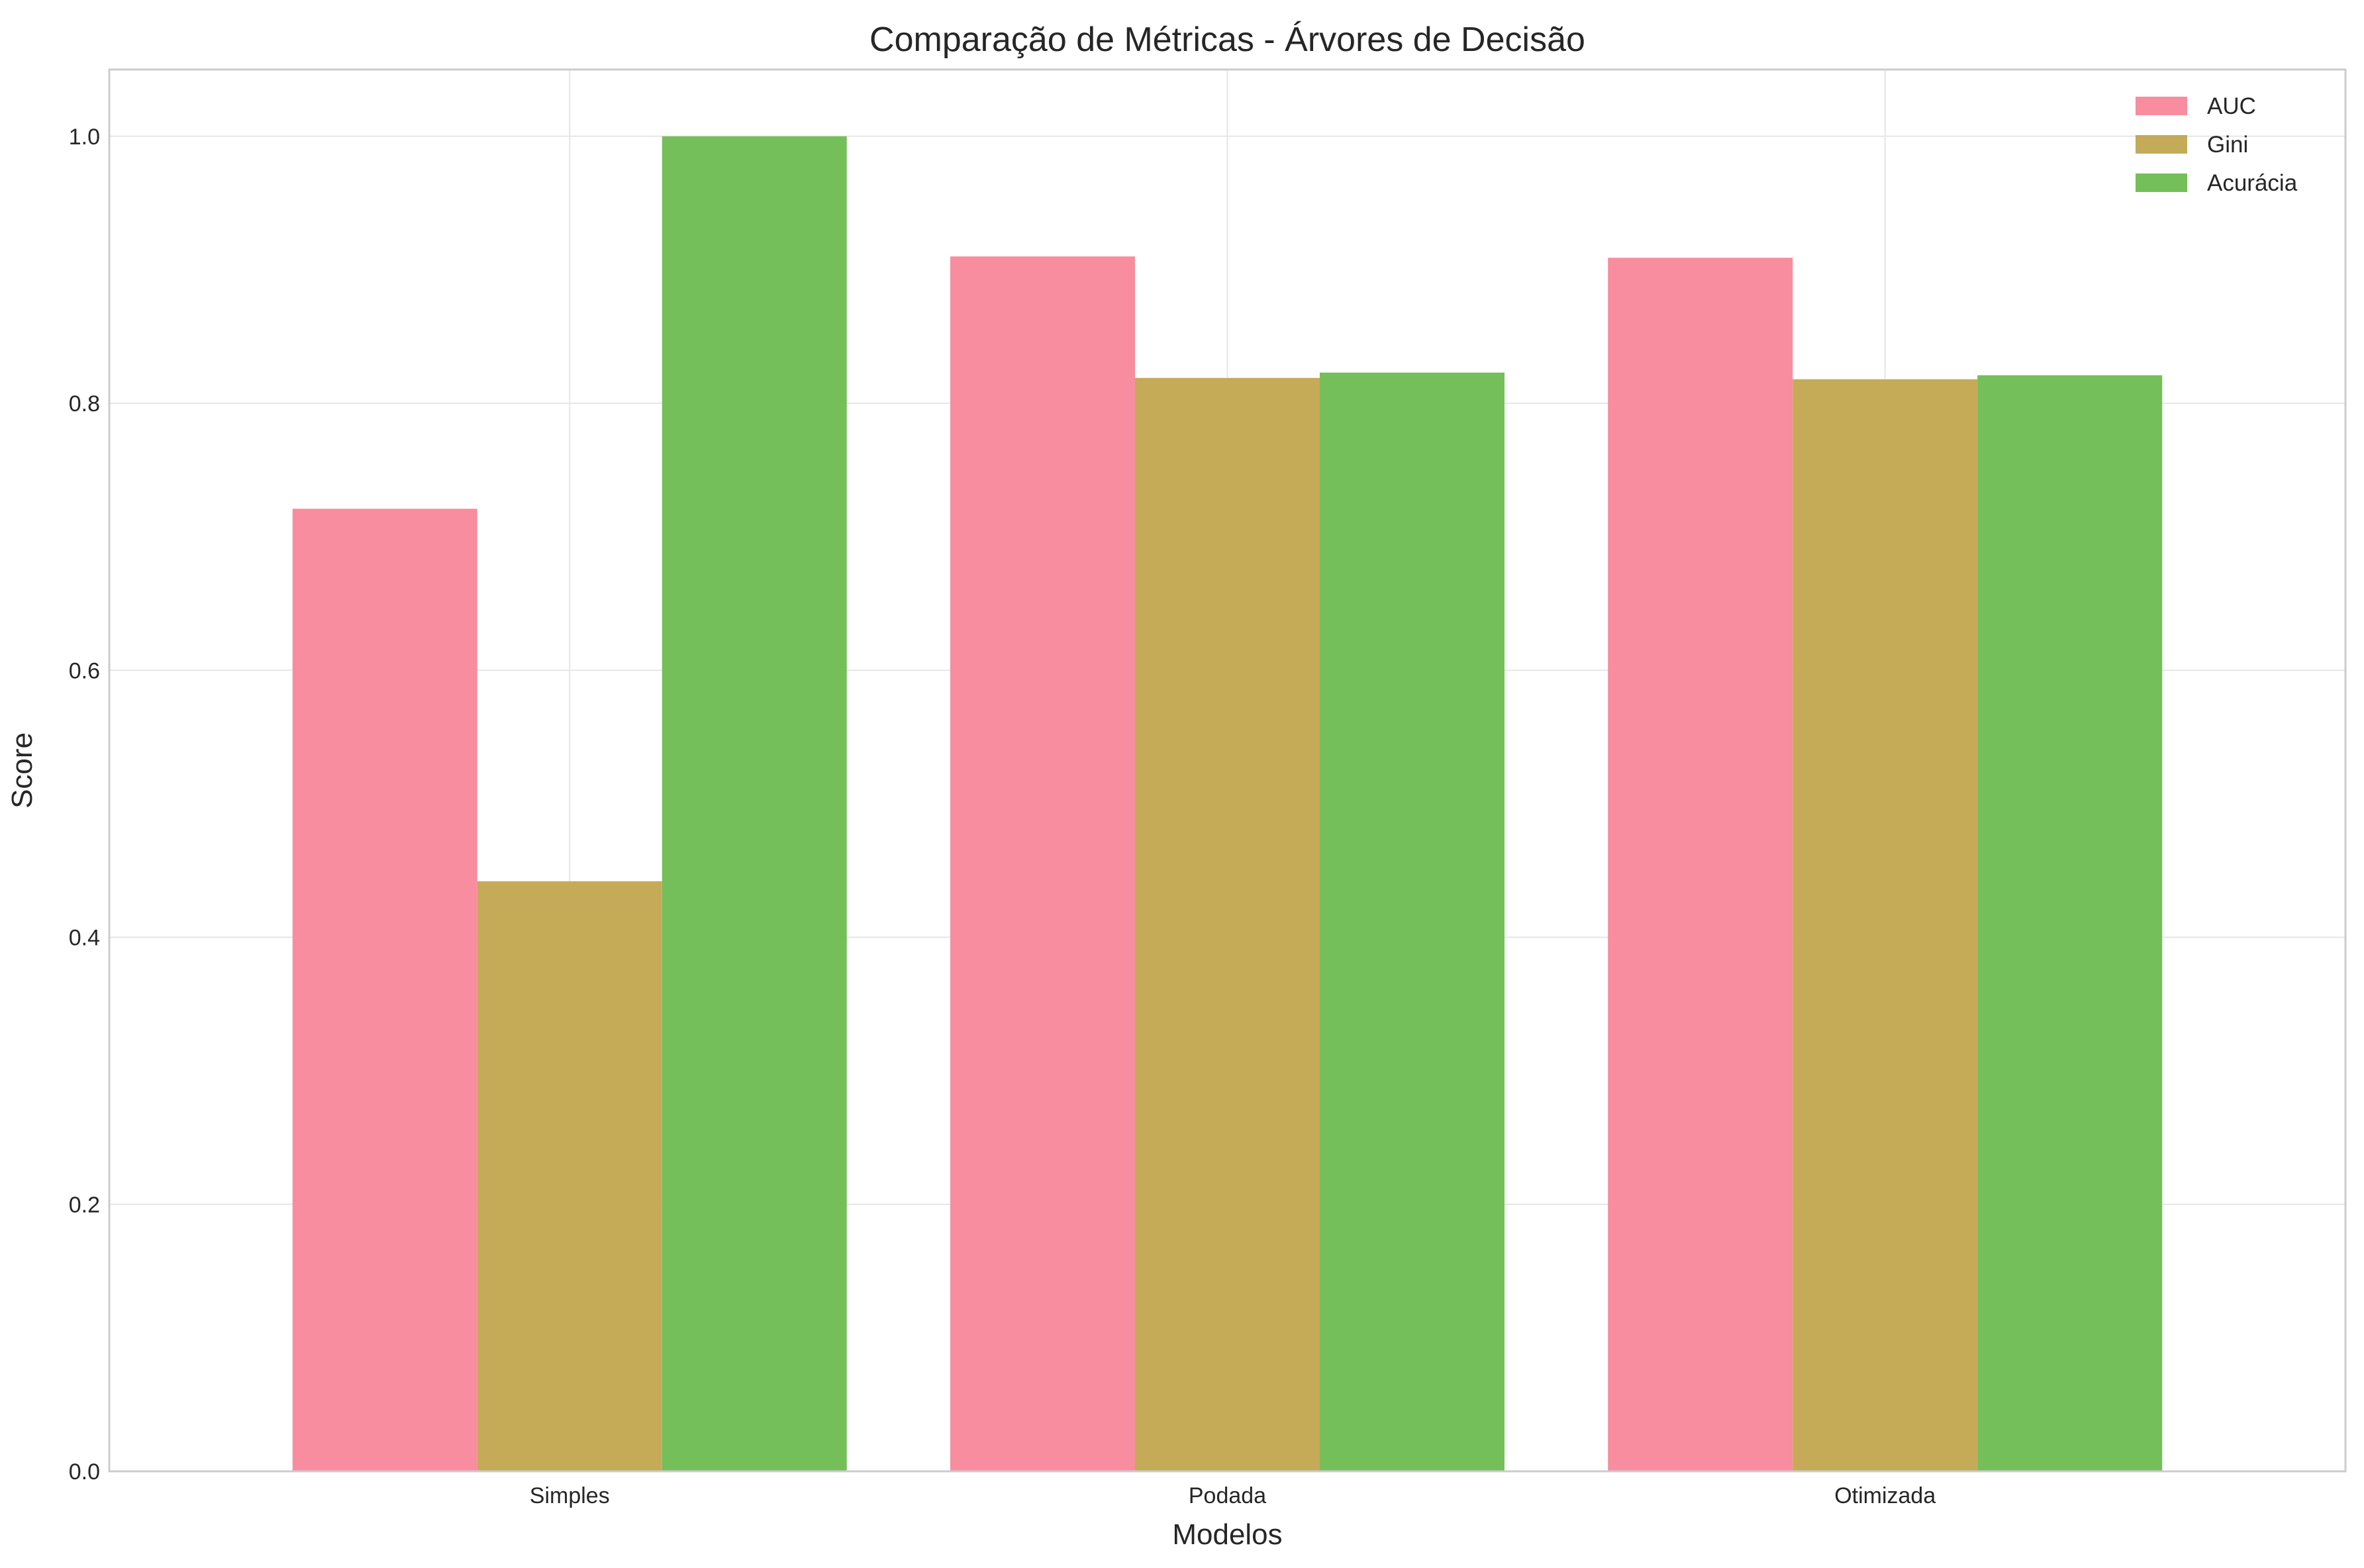 Image resolution: width=2364 pixels, height=1568 pixels. Describe the element at coordinates (2231, 106) in the screenshot. I see `legend-label: AUC` at that location.